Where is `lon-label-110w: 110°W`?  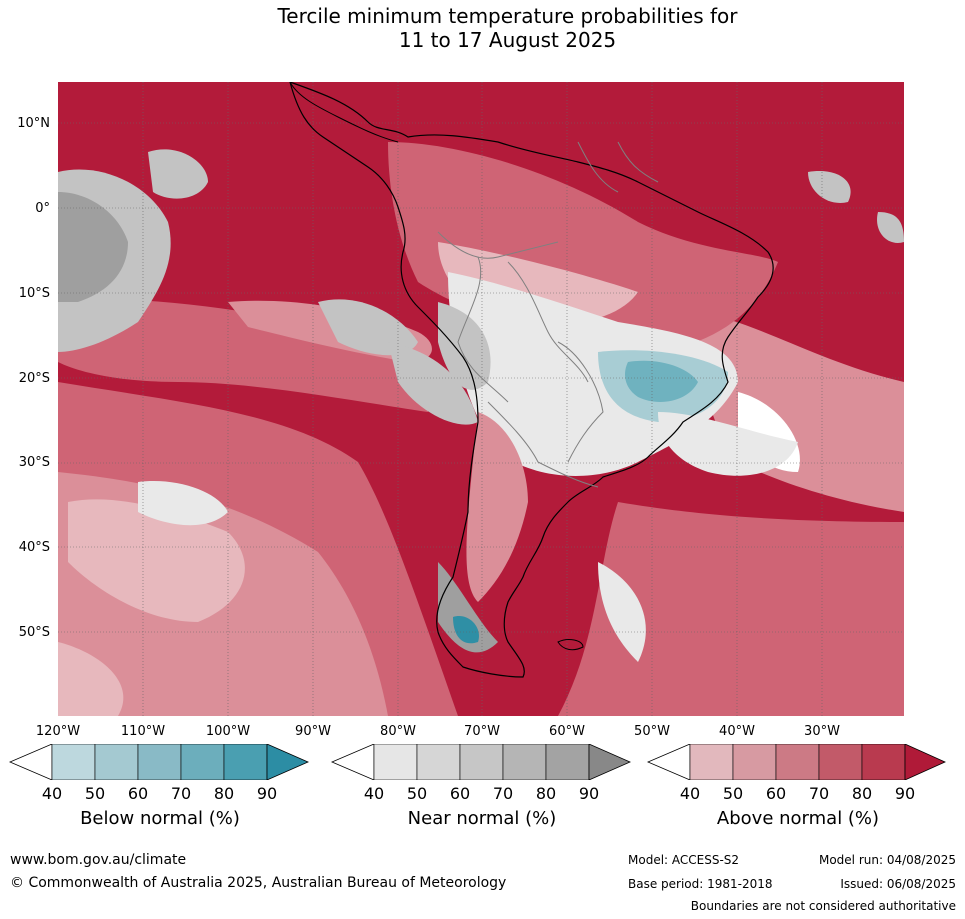 lon-label-110w: 110°W is located at coordinates (143, 731).